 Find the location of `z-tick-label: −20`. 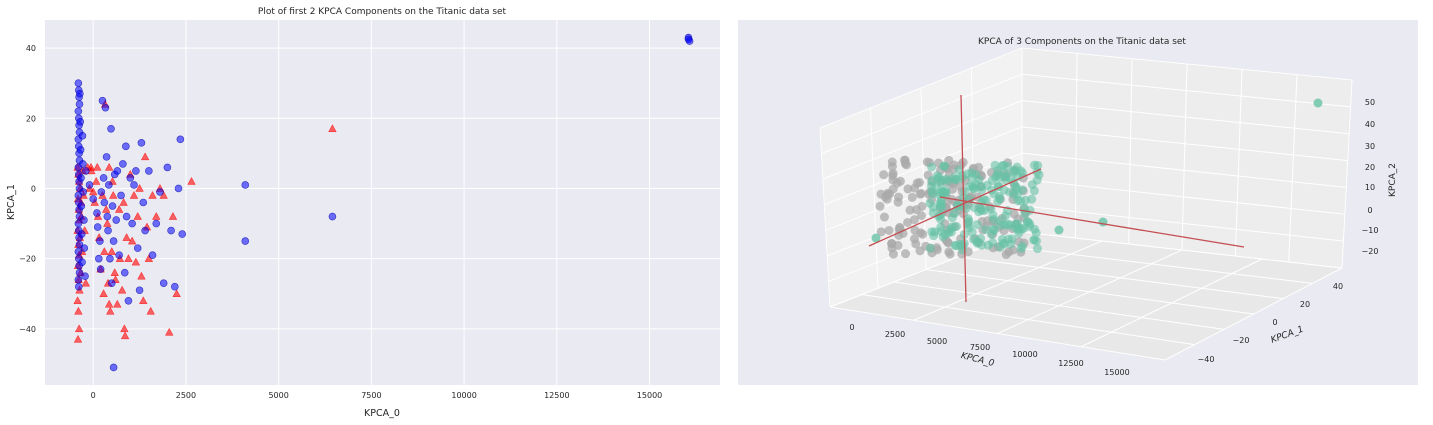

z-tick-label: −20 is located at coordinates (1370, 251).